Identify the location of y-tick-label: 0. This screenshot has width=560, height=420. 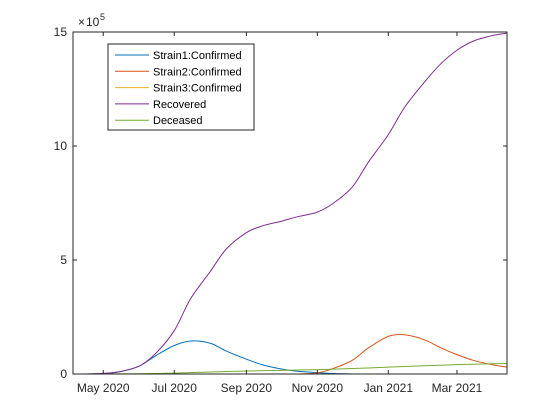
(63, 374).